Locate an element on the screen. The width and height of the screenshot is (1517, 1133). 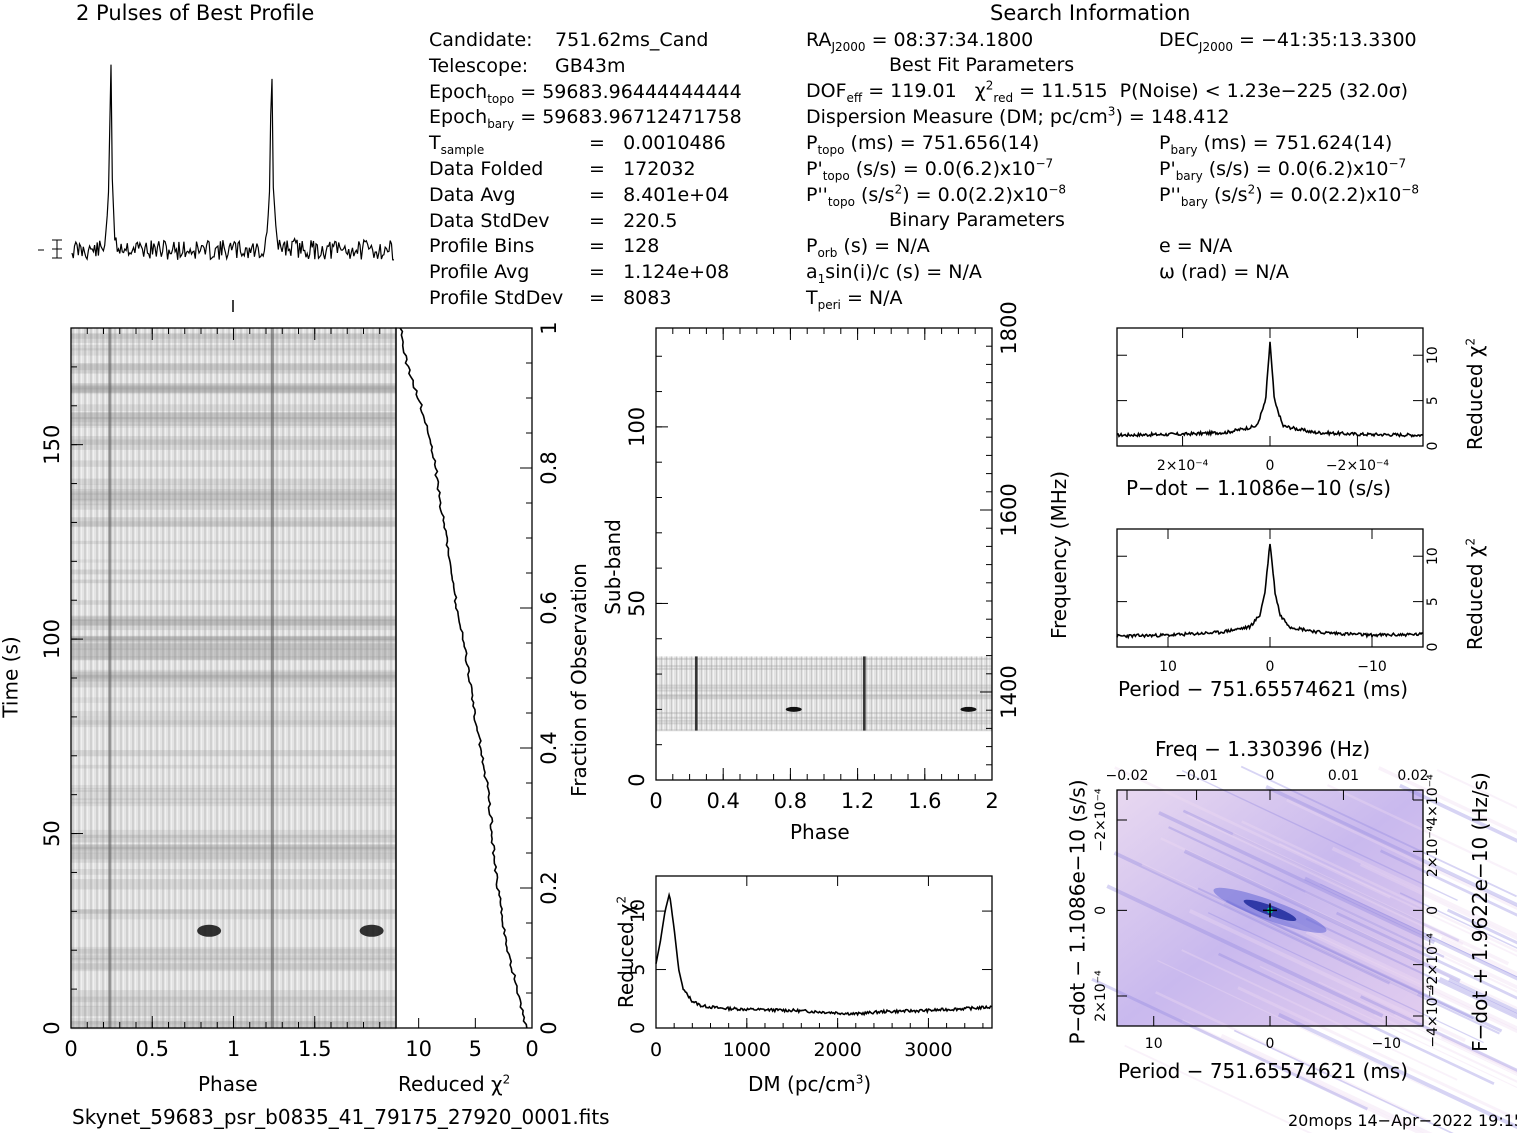
sb-noise-band is located at coordinates (824, 723).